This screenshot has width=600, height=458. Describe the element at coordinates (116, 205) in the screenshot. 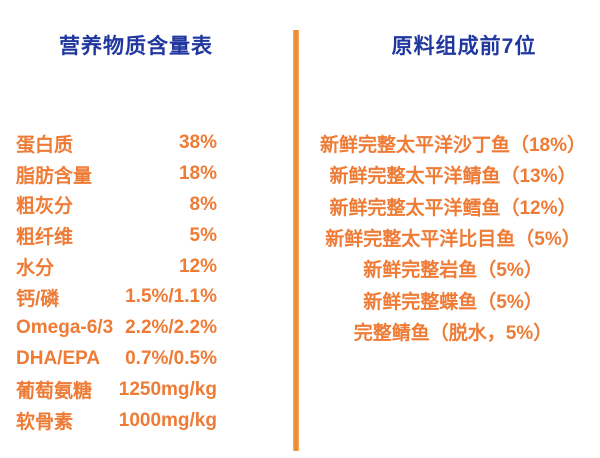

I see `table-row: 粗灰分 8%` at that location.